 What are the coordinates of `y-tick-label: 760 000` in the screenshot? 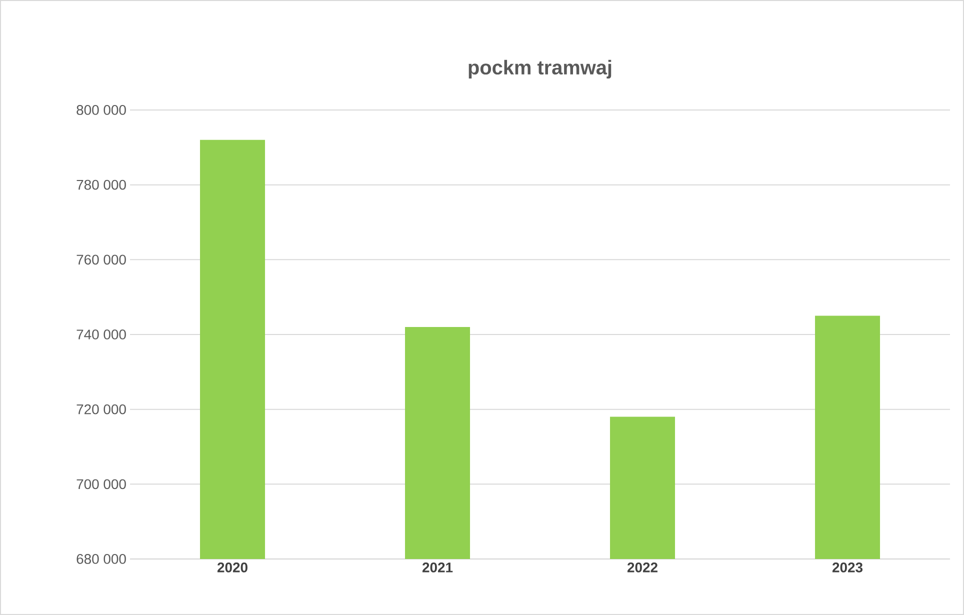 It's located at (101, 259).